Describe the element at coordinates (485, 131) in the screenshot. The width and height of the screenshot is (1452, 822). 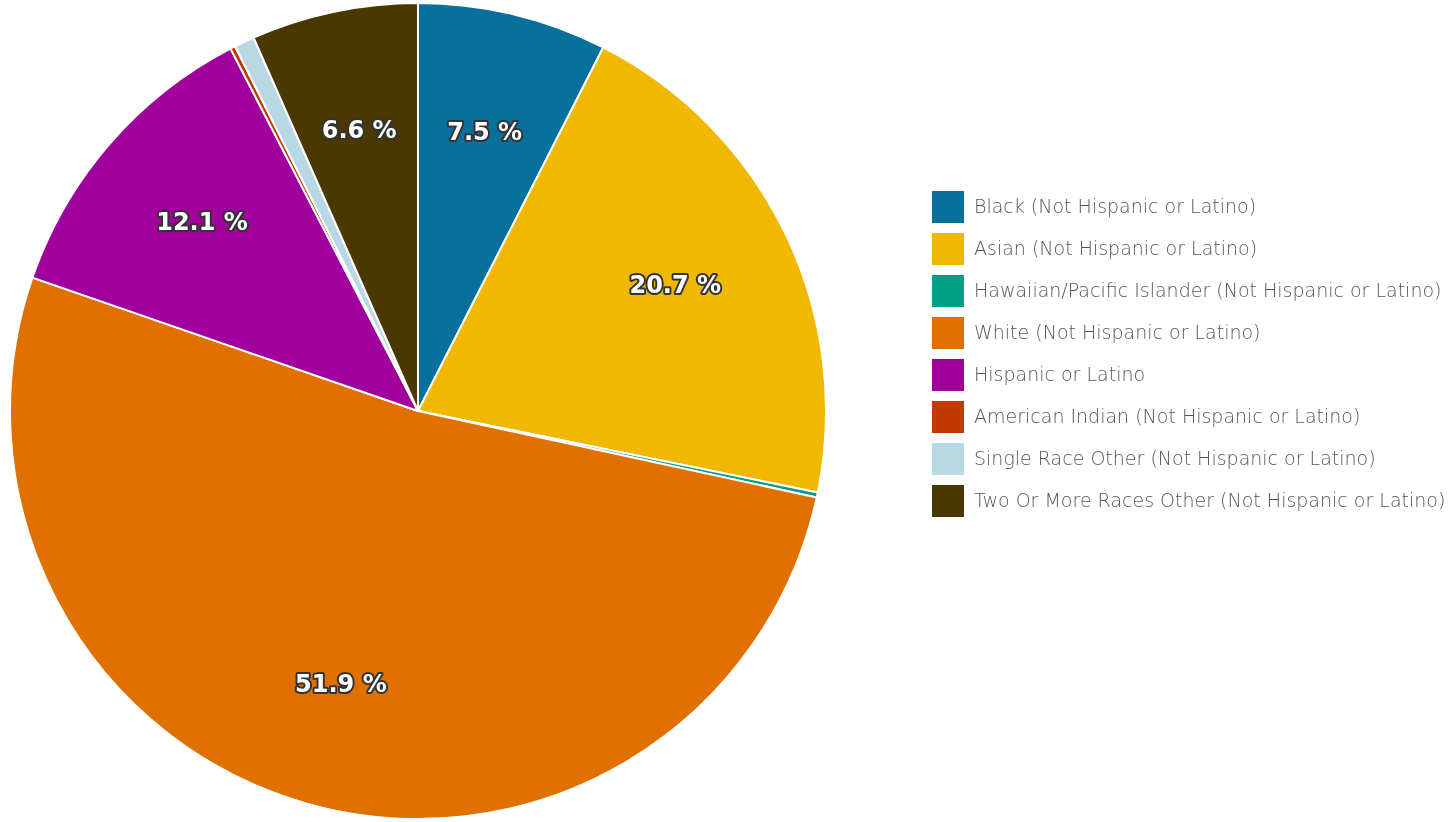
I see `data-label: 7.5 %` at that location.